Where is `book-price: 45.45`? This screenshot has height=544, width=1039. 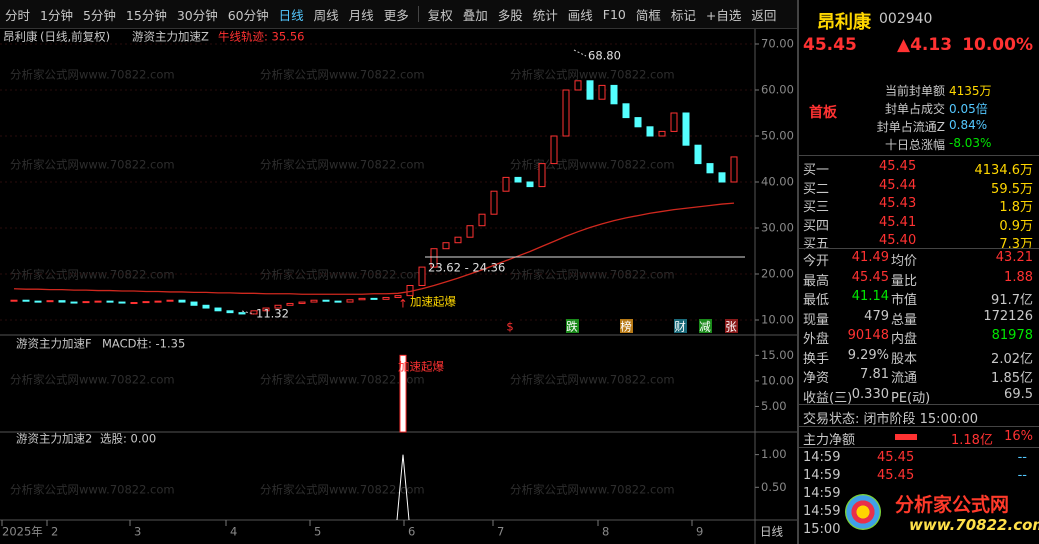
book-price: 45.45 is located at coordinates (898, 166).